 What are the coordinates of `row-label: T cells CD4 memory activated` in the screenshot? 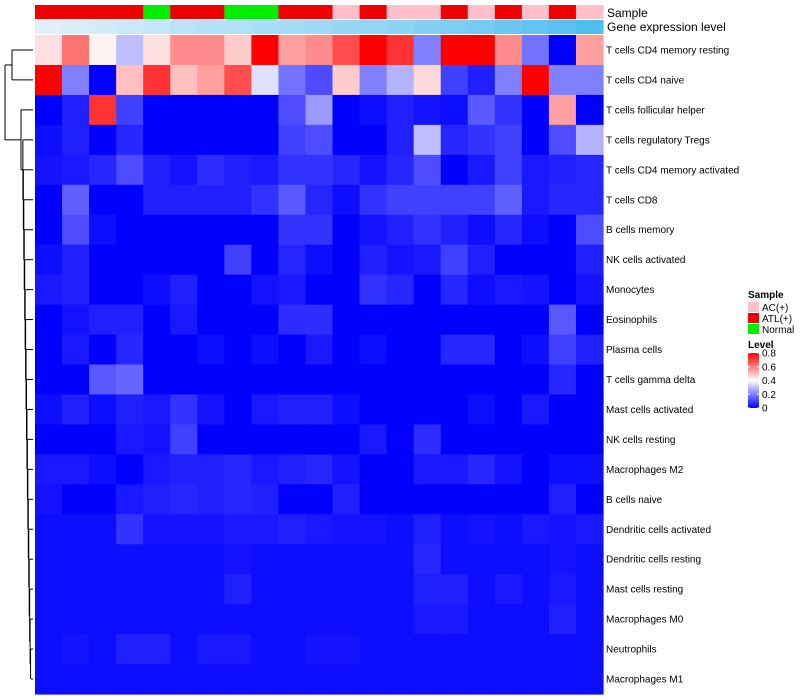 It's located at (672, 170).